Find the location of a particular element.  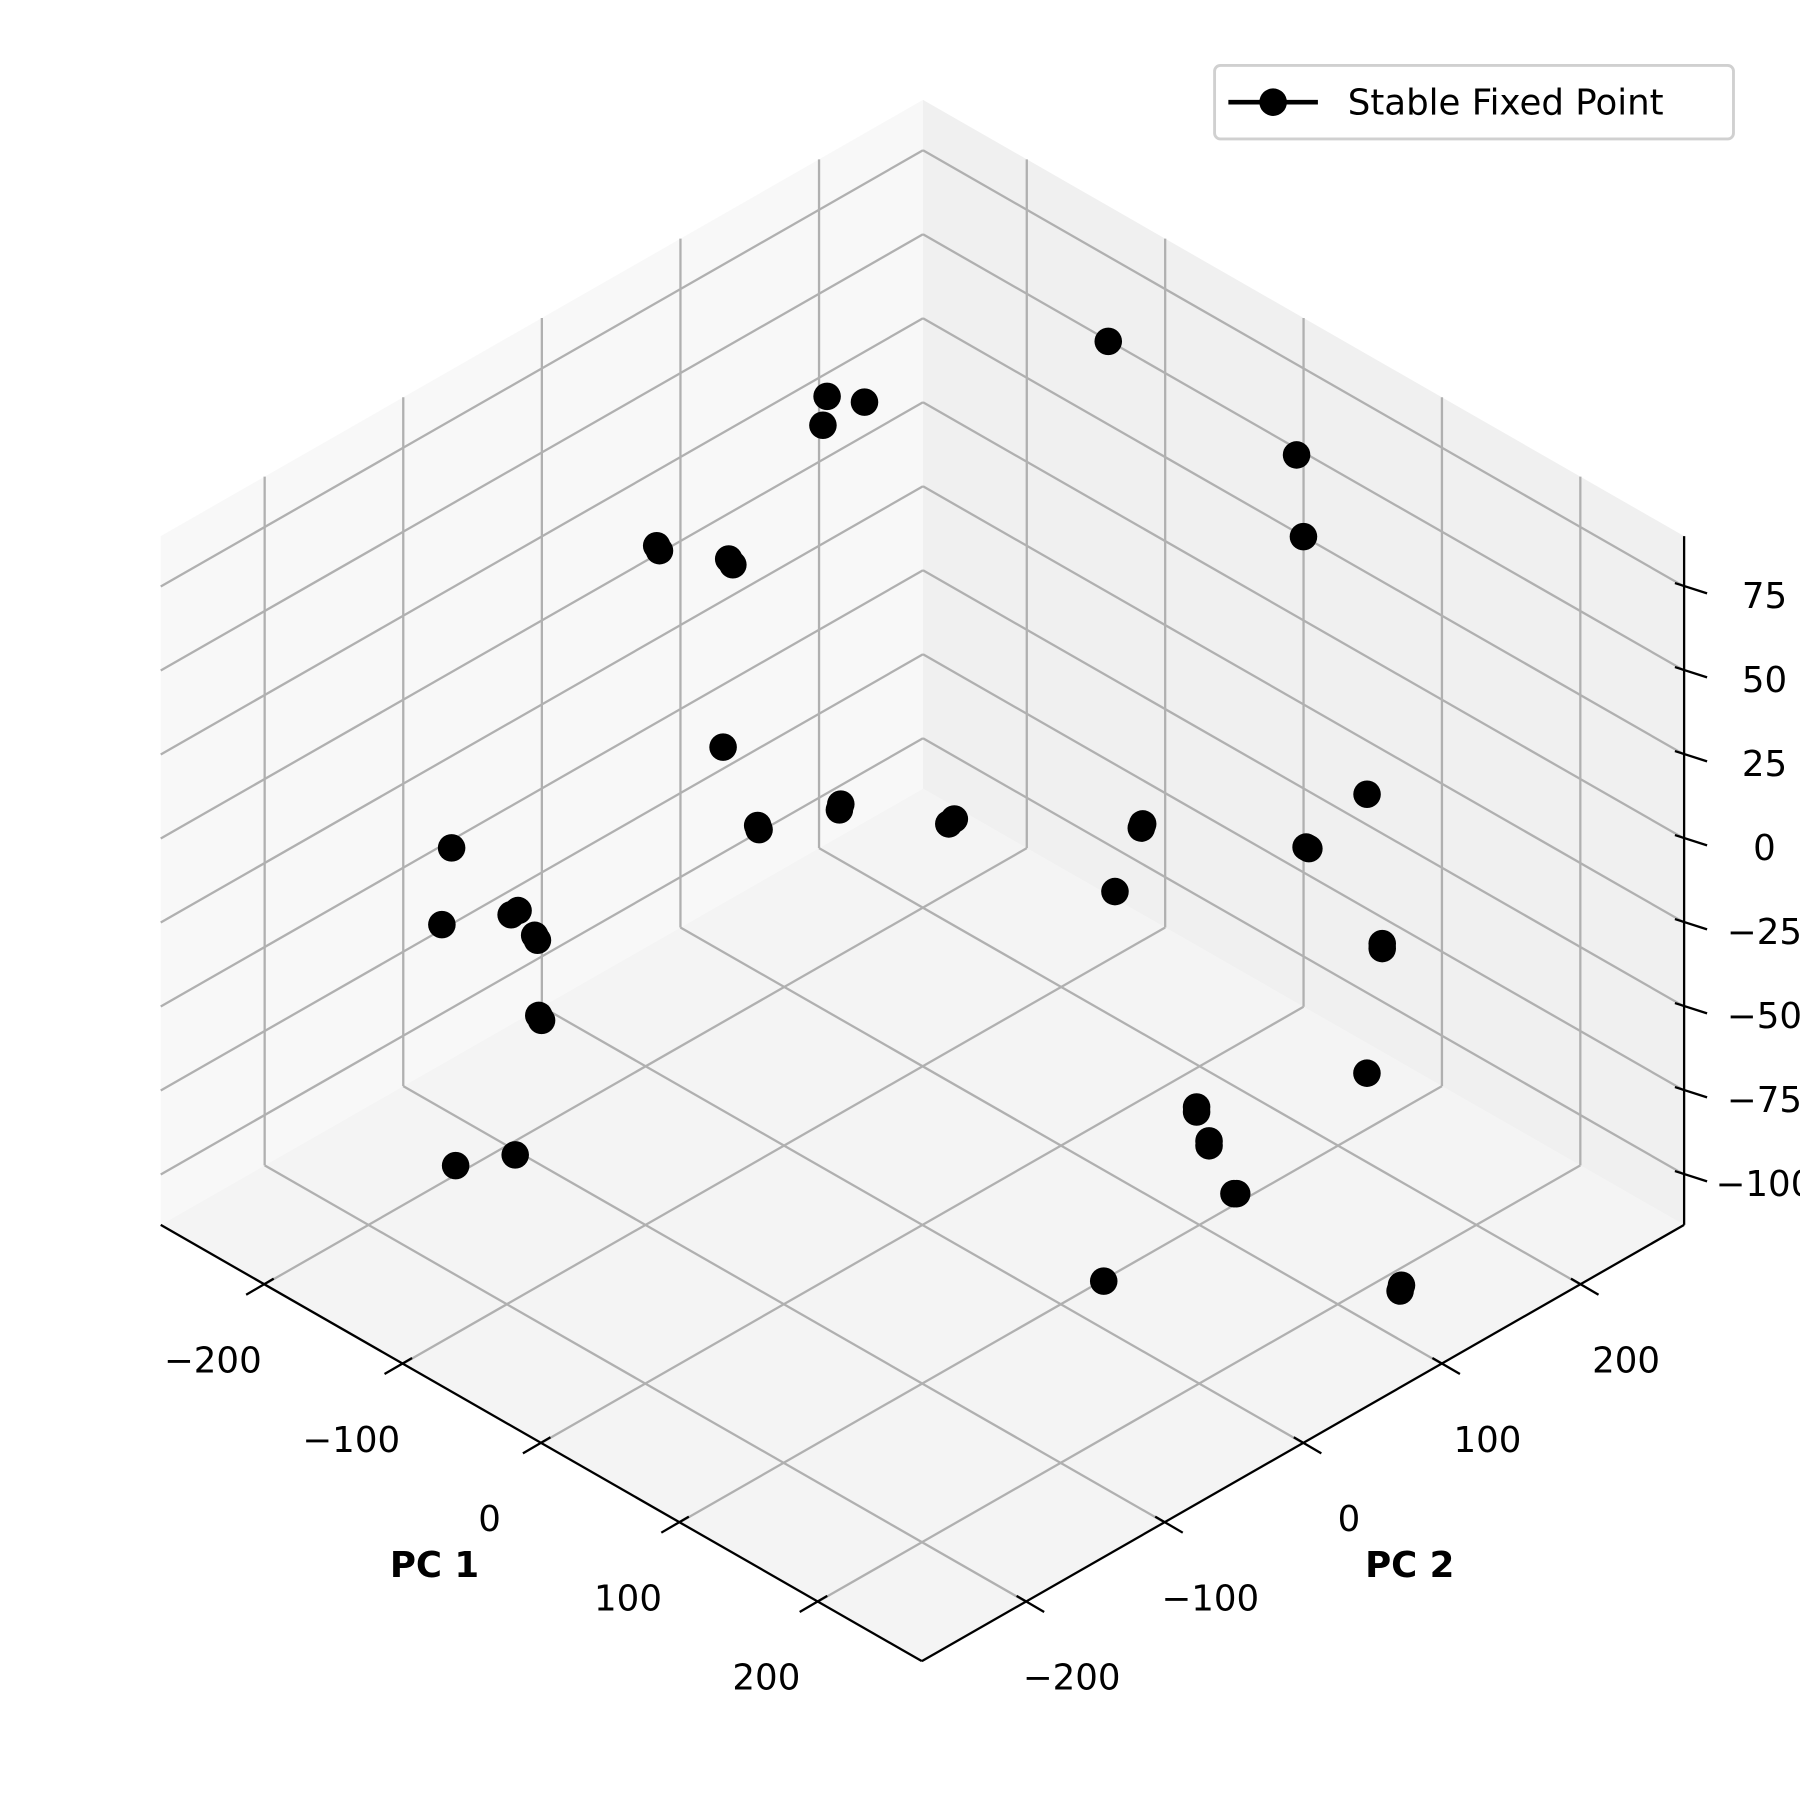

y-axis-label: PC 2 is located at coordinates (1409, 1565).